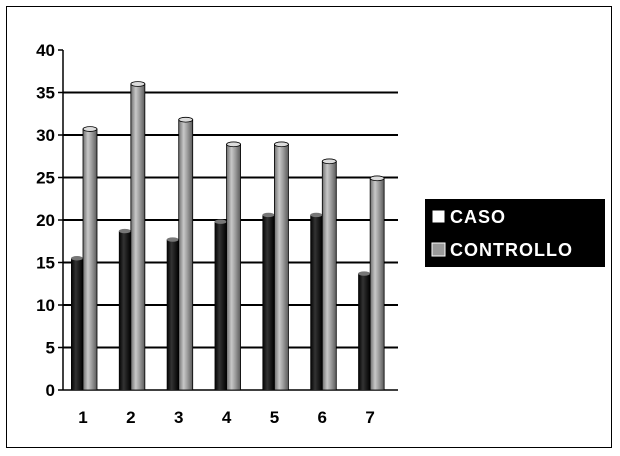 Image resolution: width=620 pixels, height=456 pixels. What do you see at coordinates (45, 263) in the screenshot?
I see `y-tick-label: 15` at bounding box center [45, 263].